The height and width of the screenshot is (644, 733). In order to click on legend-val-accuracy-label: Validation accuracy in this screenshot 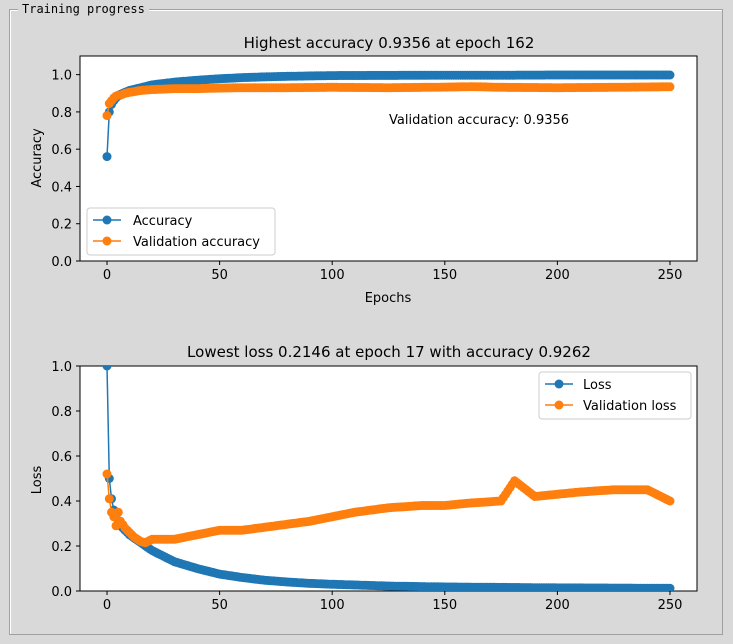, I will do `click(196, 242)`.